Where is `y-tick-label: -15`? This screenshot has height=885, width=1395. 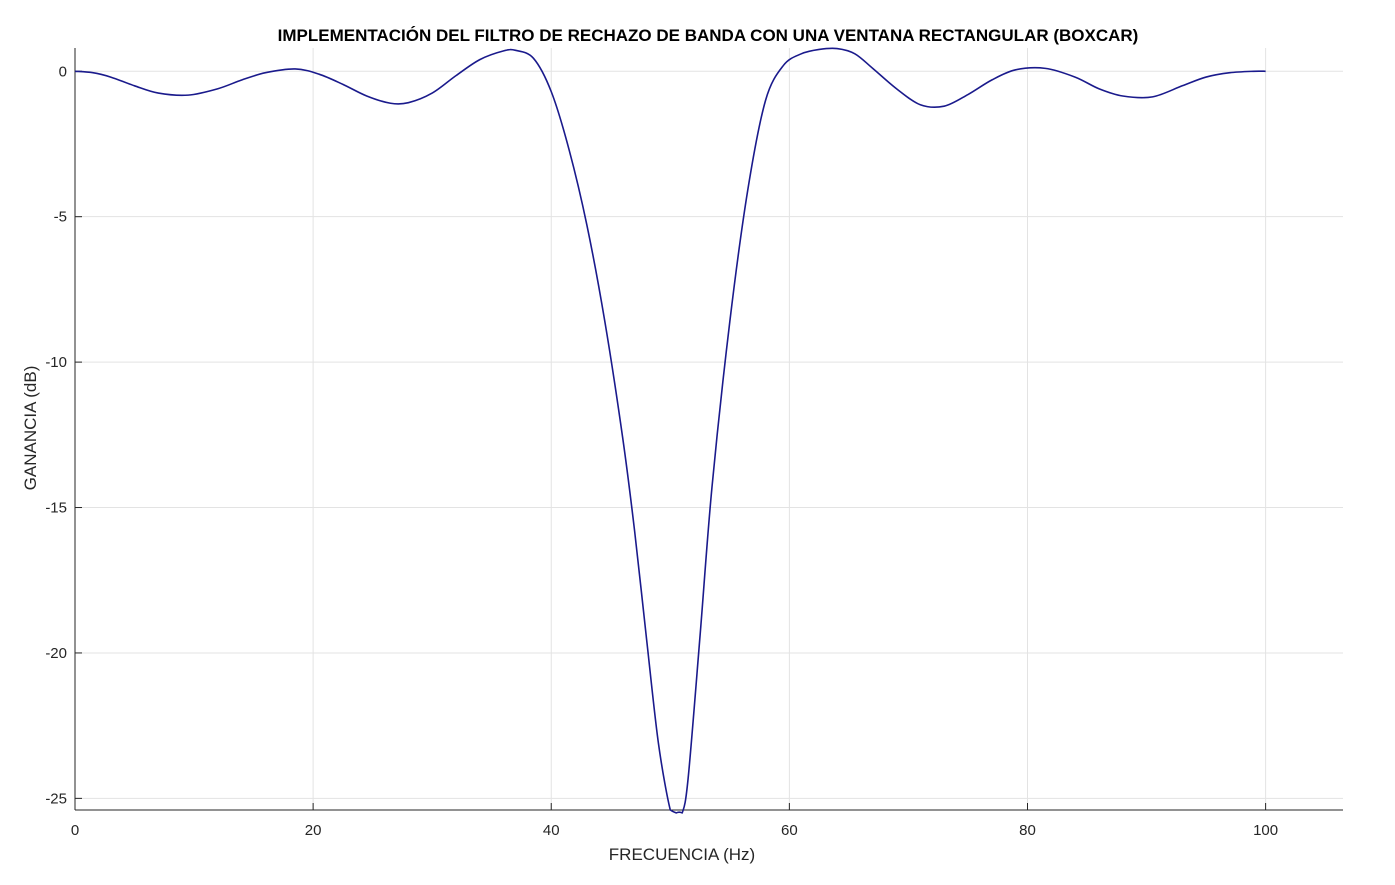
y-tick-label: -15 is located at coordinates (56, 508).